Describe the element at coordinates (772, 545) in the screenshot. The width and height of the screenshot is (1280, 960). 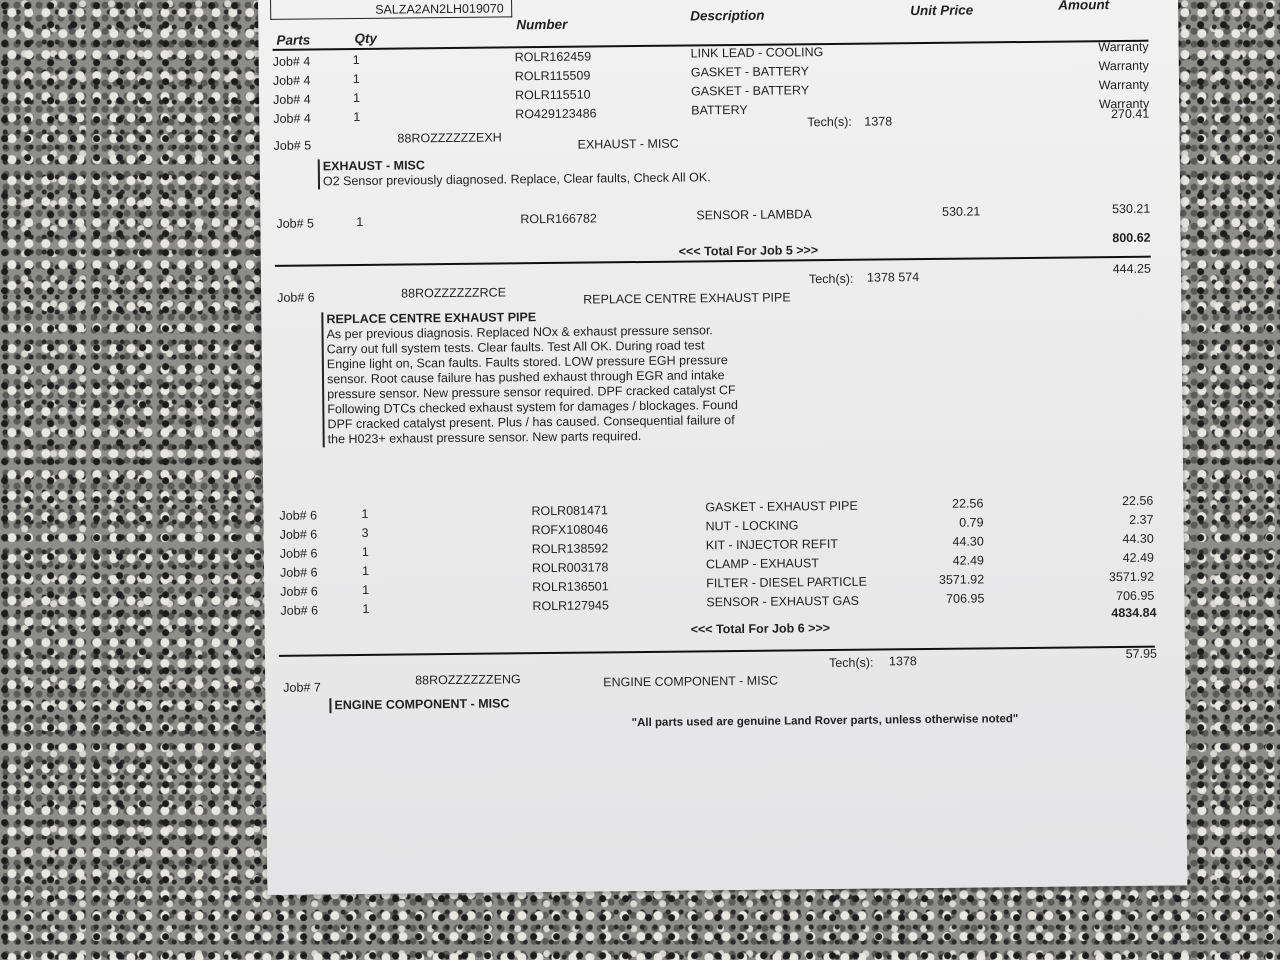
I see `part-description: KIT - INJECTOR REFIT` at that location.